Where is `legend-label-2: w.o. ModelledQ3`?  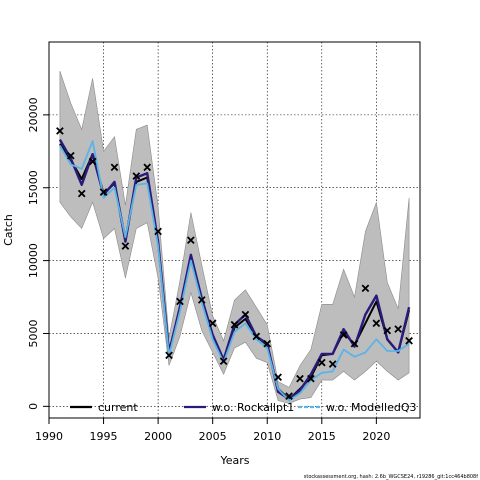
legend-label-2: w.o. ModelledQ3 is located at coordinates (371, 407).